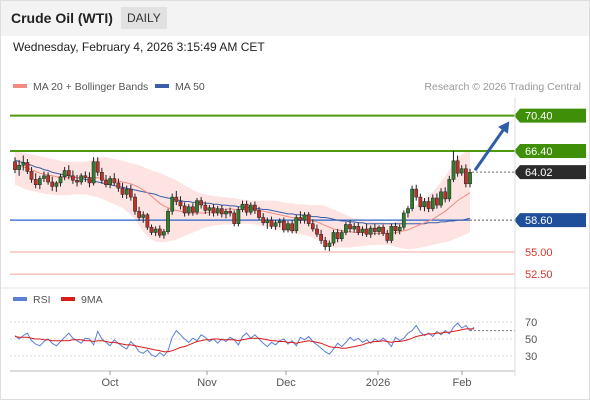  What do you see at coordinates (539, 152) in the screenshot?
I see `resistance-label: 66.40` at bounding box center [539, 152].